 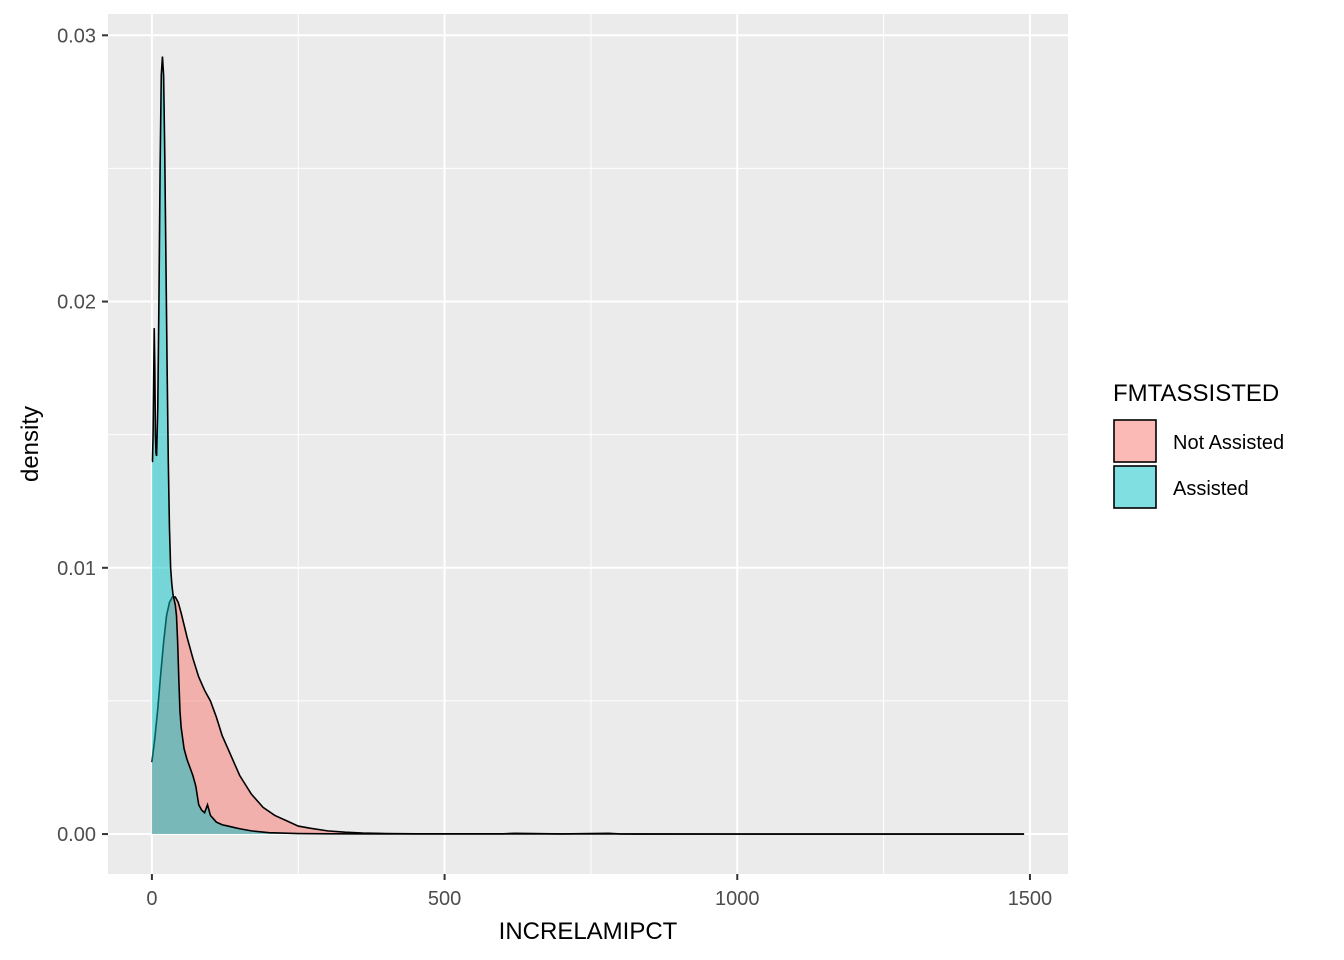 I want to click on legend-label: Not Assisted, so click(x=1228, y=443).